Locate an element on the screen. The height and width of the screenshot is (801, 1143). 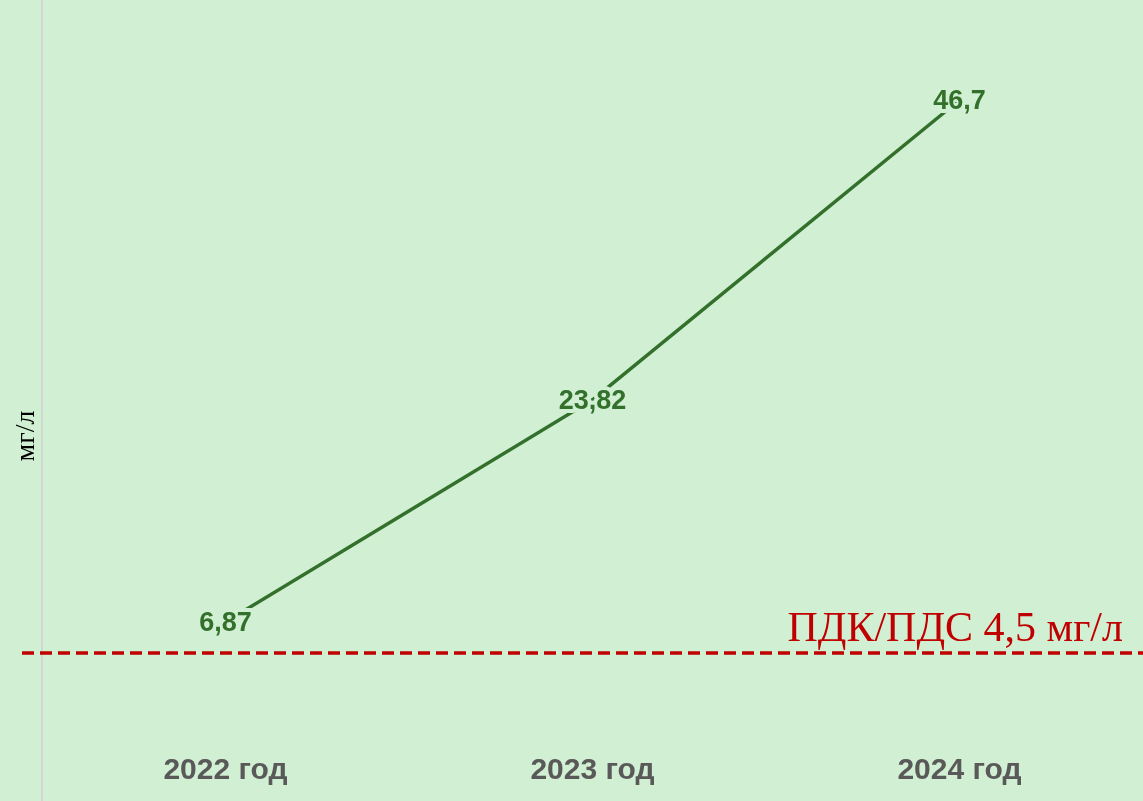
data-label: 46,7 is located at coordinates (959, 100).